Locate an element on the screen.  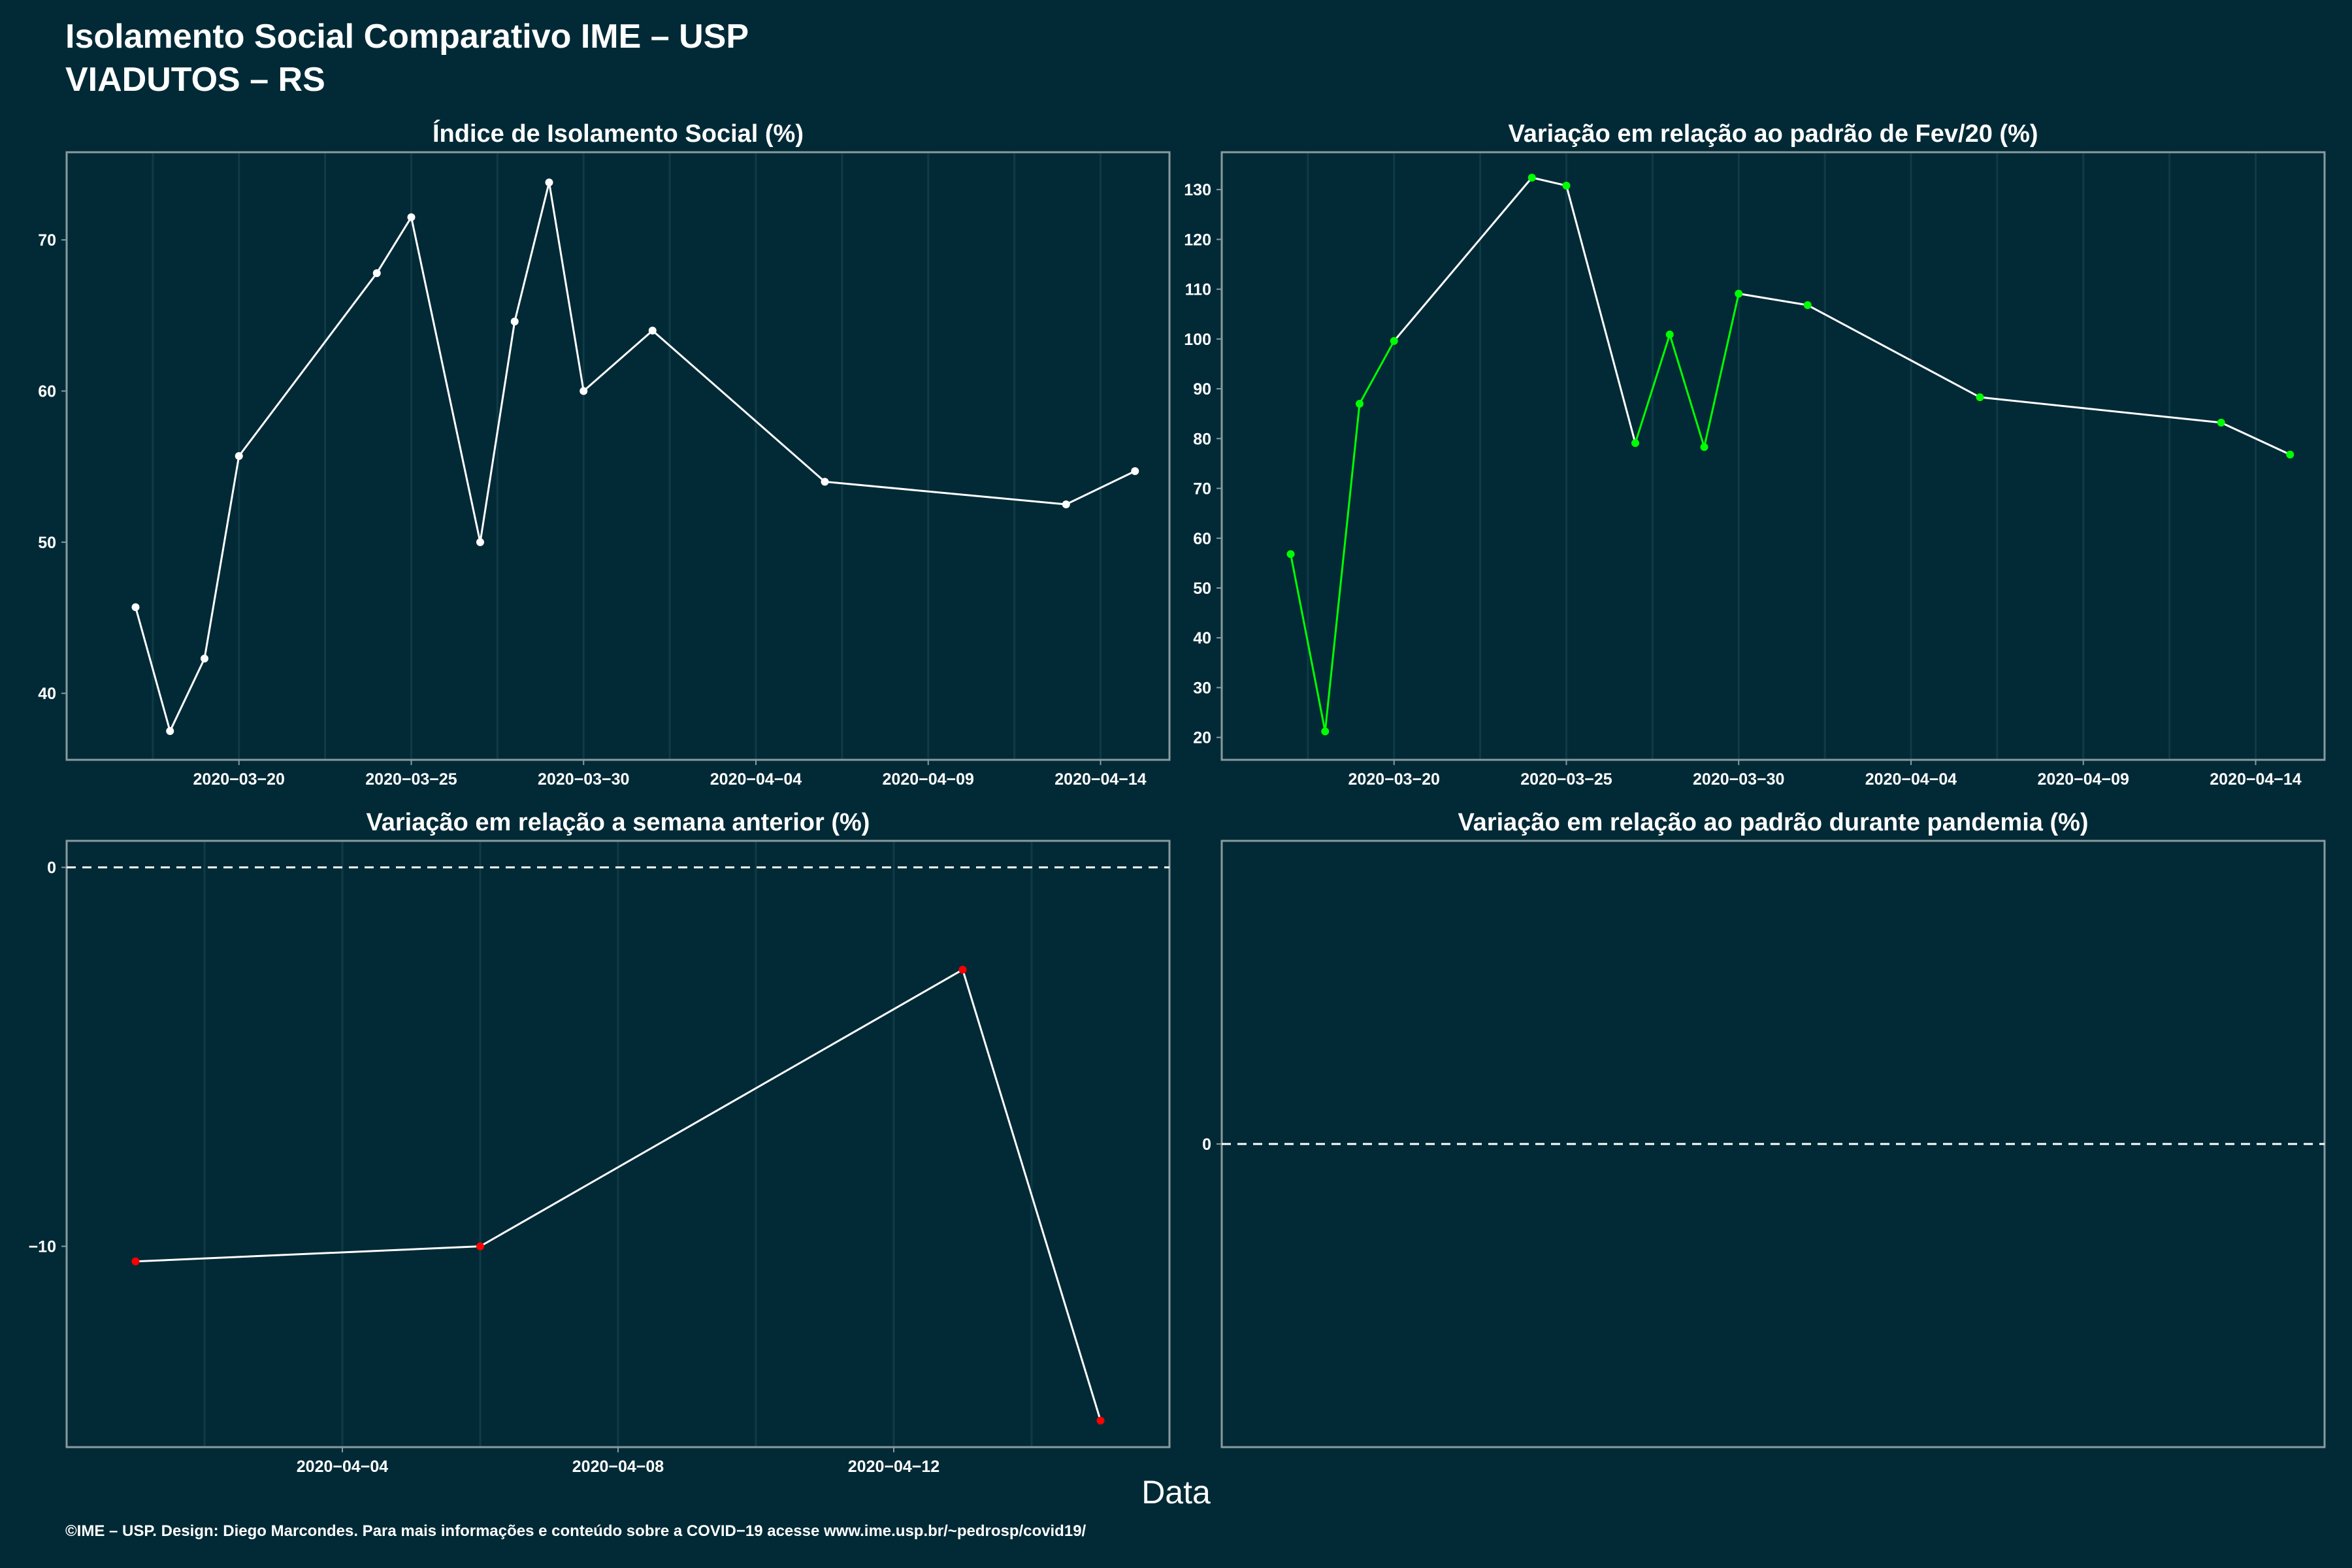
x-axis-title: Data is located at coordinates (1176, 1492).